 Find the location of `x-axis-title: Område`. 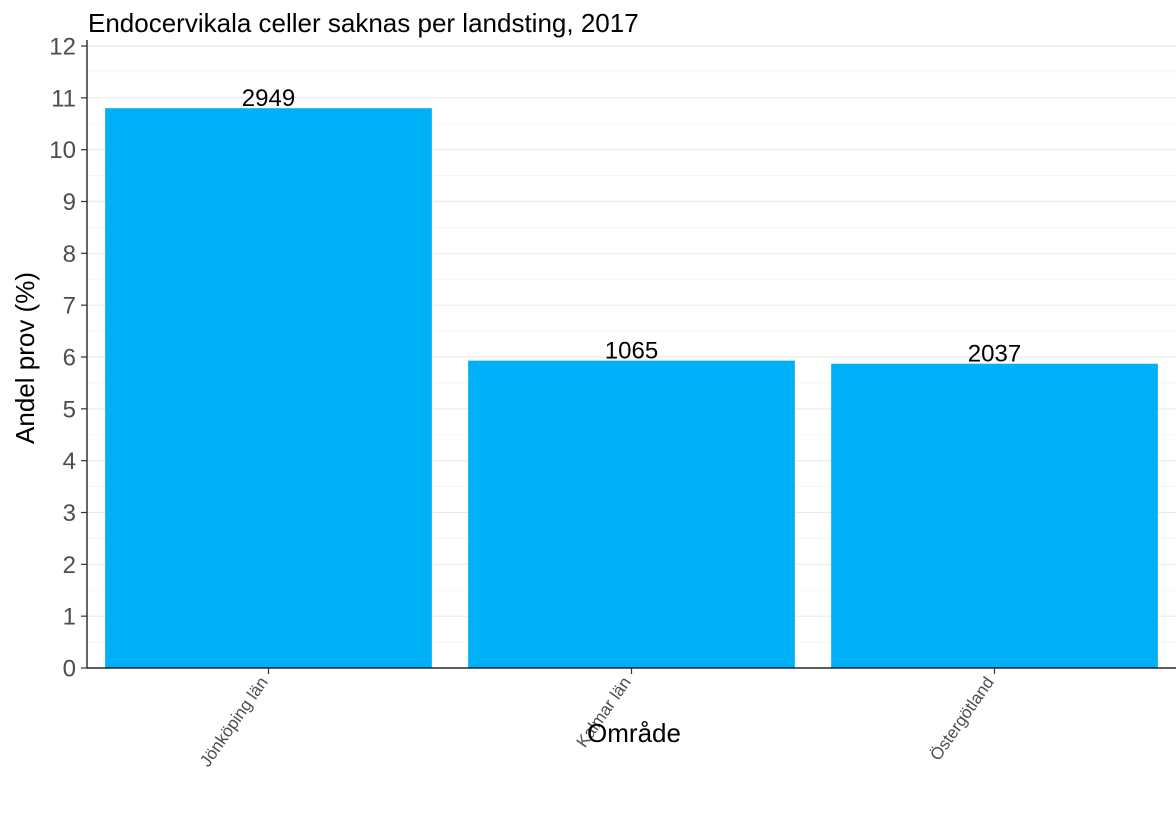

x-axis-title: Område is located at coordinates (634, 733).